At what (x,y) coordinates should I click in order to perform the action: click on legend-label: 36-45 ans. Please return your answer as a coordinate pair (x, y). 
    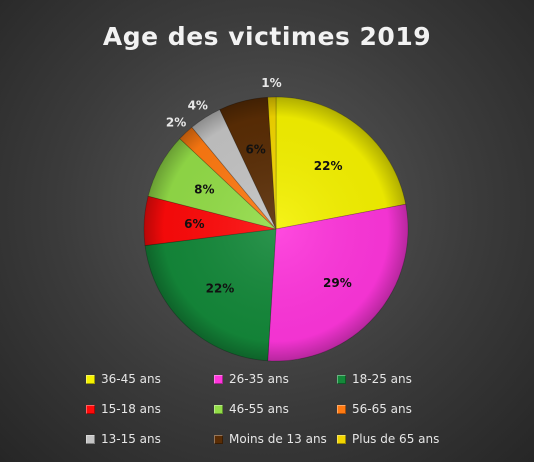
    Looking at the image, I should click on (131, 379).